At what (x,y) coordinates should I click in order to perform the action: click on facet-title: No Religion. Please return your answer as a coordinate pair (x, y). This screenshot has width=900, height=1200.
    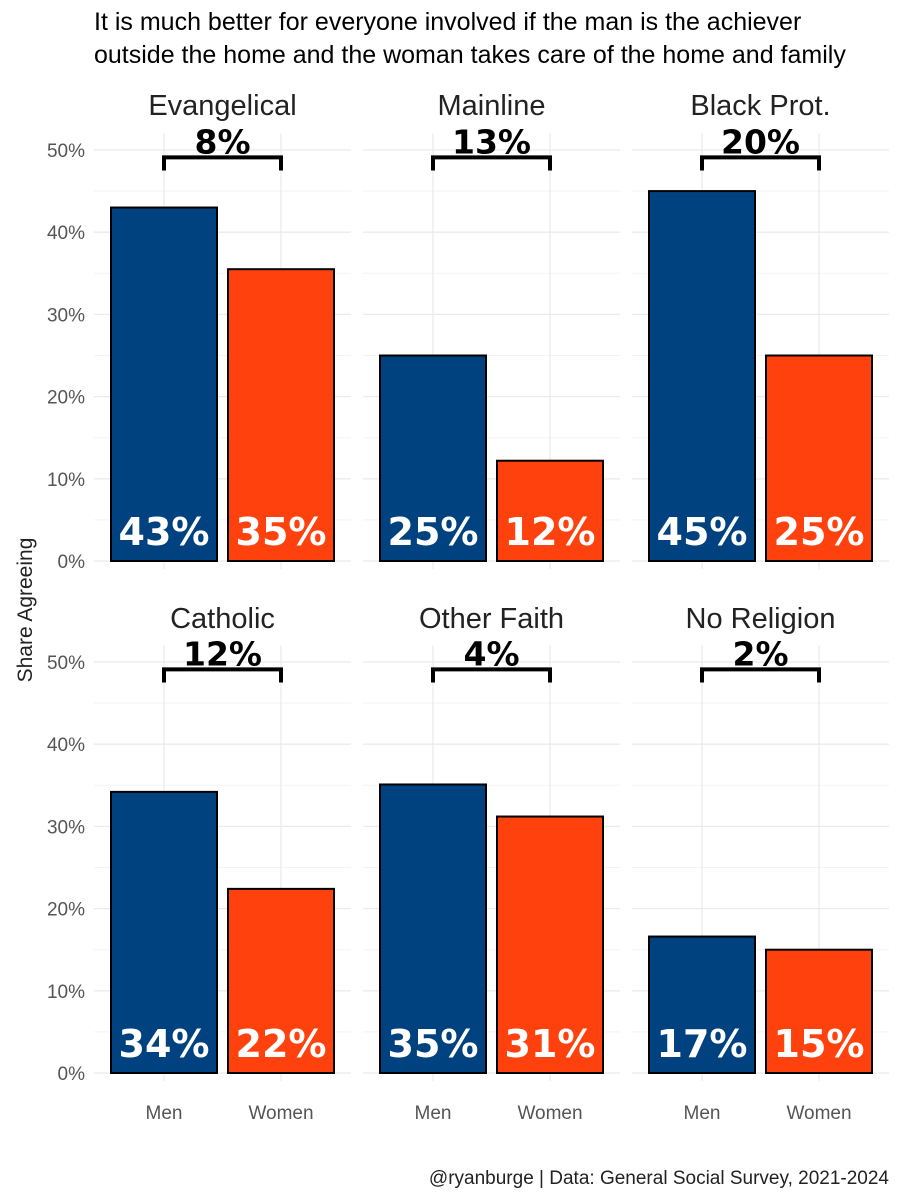
    Looking at the image, I should click on (761, 619).